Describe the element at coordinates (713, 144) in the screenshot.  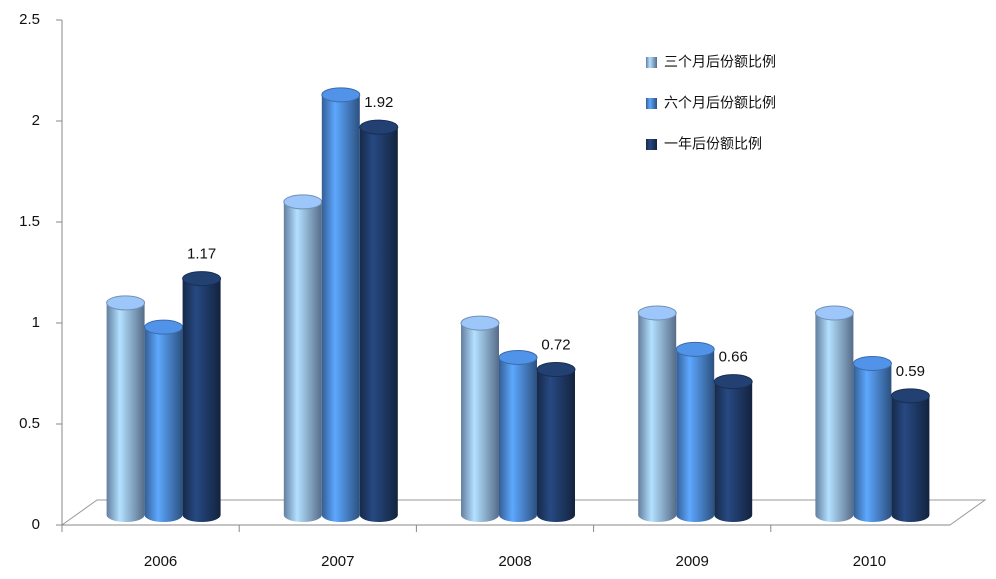
I see `legend-label: 一年后份额比例` at that location.